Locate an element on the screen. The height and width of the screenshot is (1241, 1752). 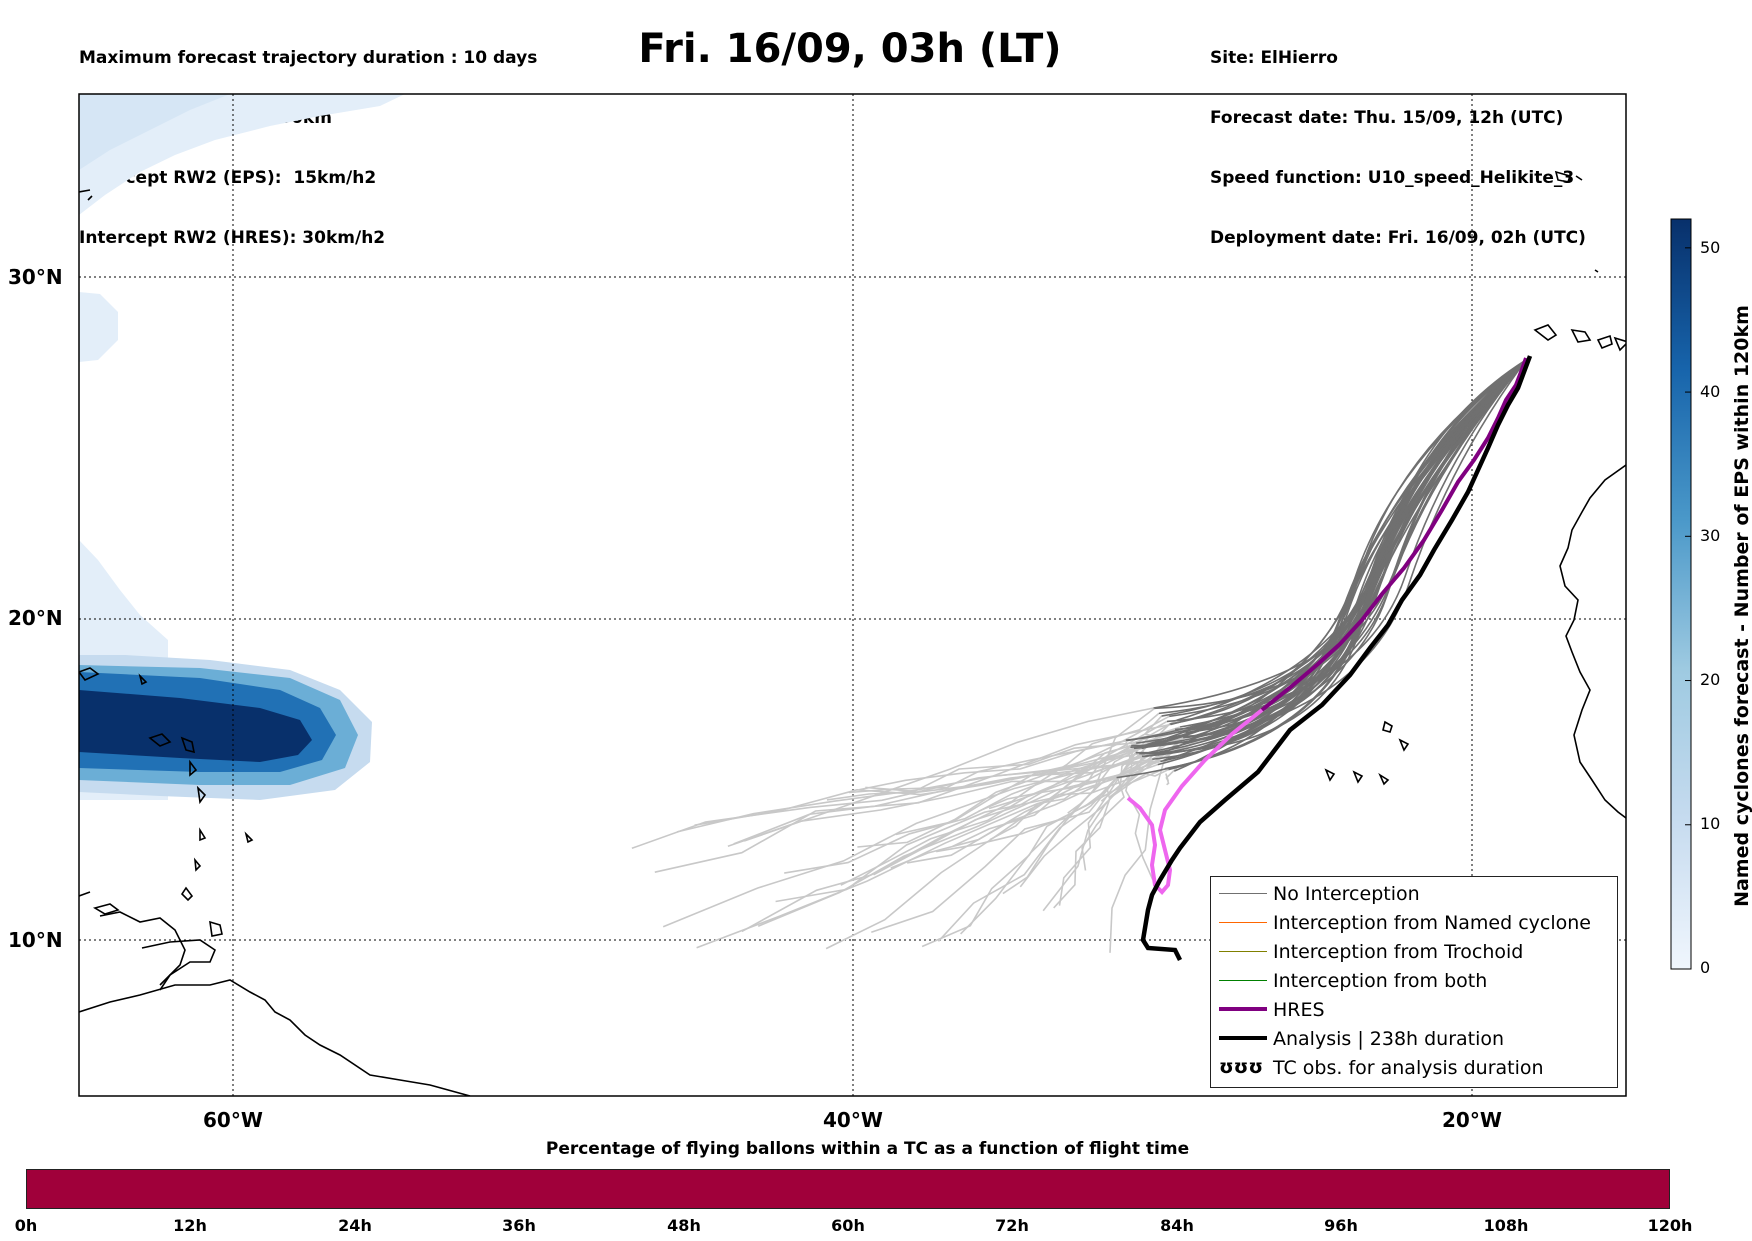
legend-label: Interception from Named cyclone is located at coordinates (1432, 923).